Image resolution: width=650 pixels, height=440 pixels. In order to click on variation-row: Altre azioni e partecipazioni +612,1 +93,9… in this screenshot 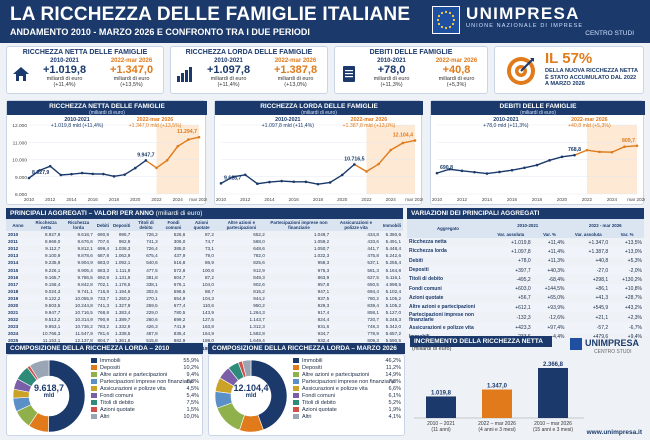, I will do `click(525, 308)`.